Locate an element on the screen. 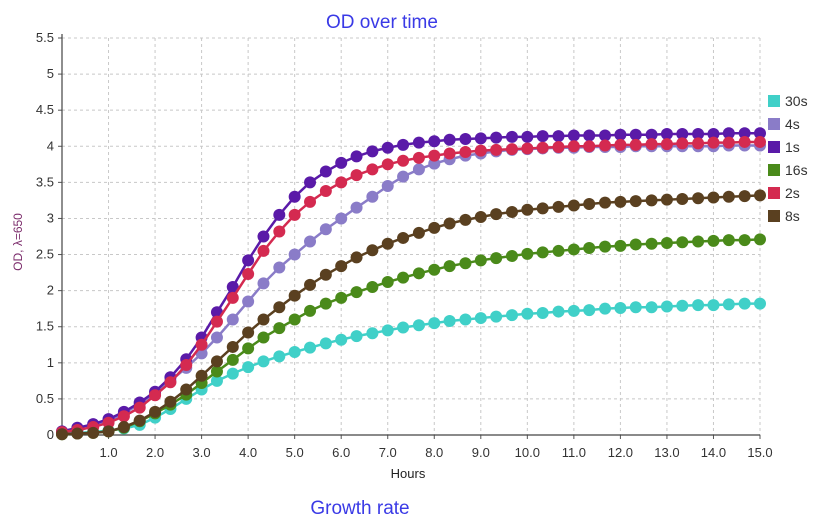 The width and height of the screenshot is (817, 518). y-tick-label: 5 is located at coordinates (50, 73).